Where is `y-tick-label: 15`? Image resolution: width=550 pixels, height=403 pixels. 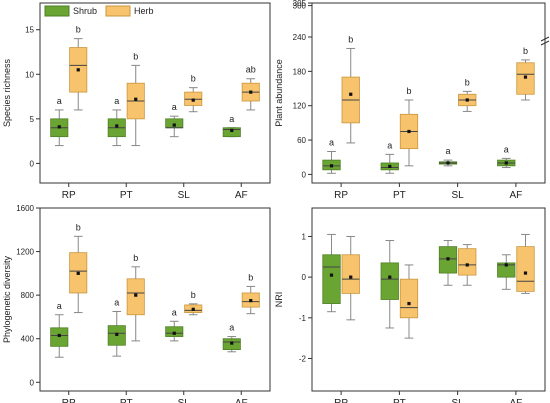
y-tick-label: 15 is located at coordinates (29, 30).